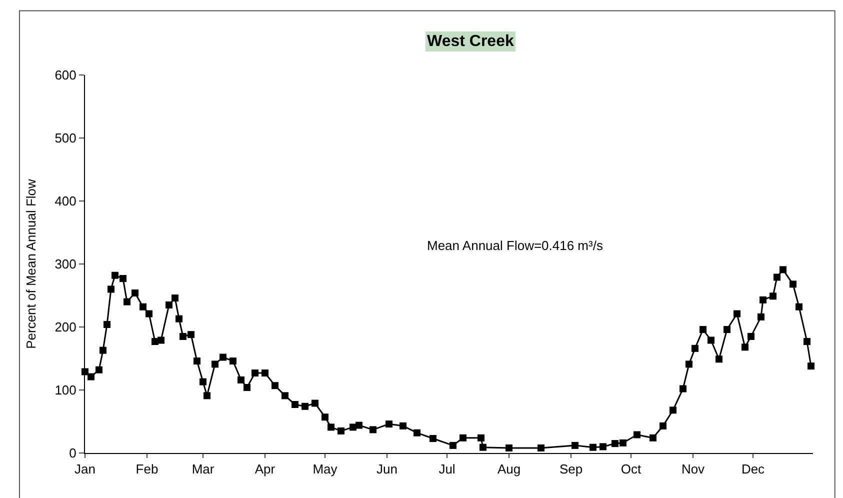 Image resolution: width=843 pixels, height=498 pixels. Describe the element at coordinates (65, 201) in the screenshot. I see `y-tick-label: 400` at that location.